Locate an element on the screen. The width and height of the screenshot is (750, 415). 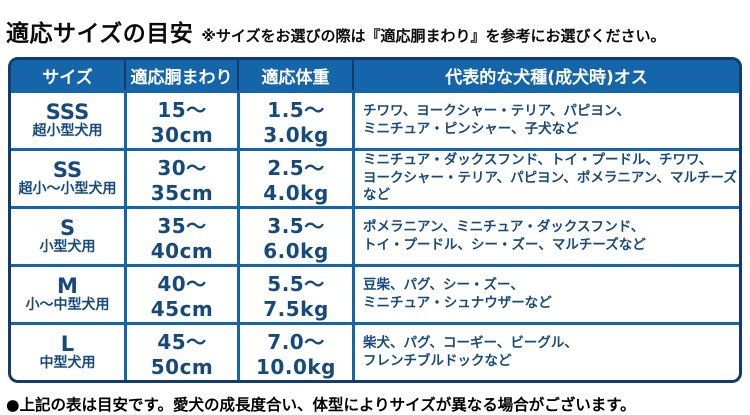
breeds-line1: チワワ、ヨークシャー・テリア、パピヨン、 is located at coordinates (497, 110).